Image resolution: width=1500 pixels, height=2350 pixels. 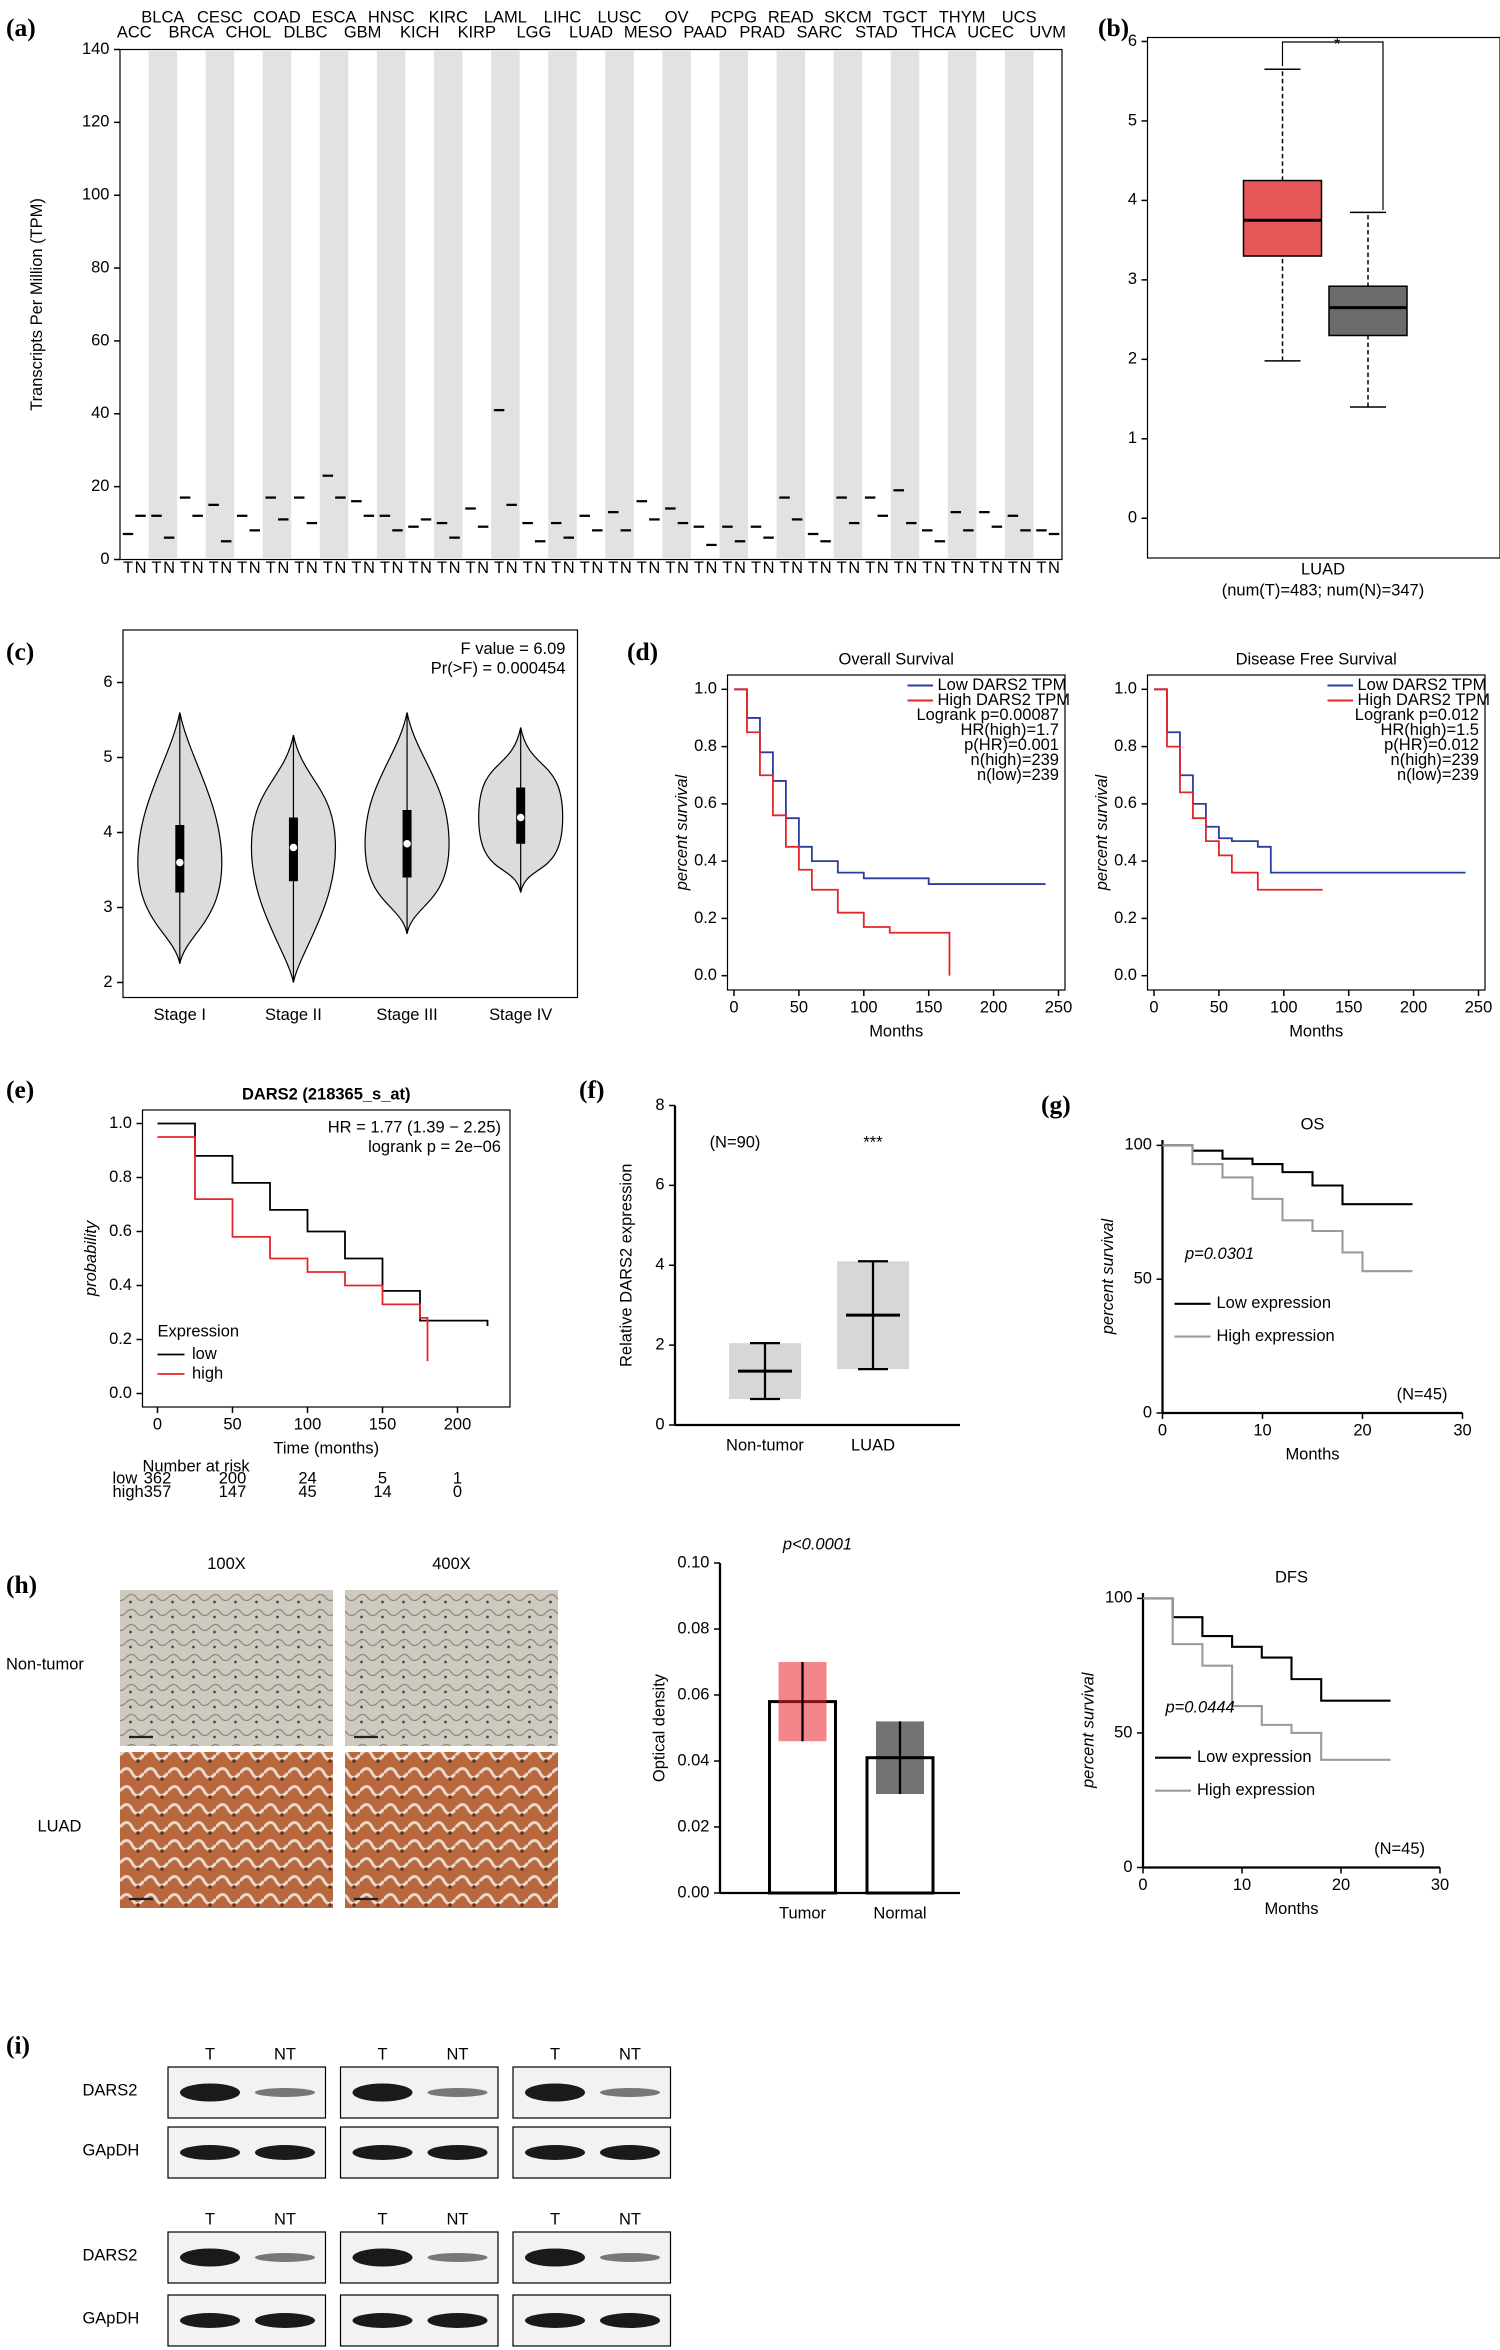 What do you see at coordinates (20, 651) in the screenshot?
I see `panel-label: (c)` at bounding box center [20, 651].